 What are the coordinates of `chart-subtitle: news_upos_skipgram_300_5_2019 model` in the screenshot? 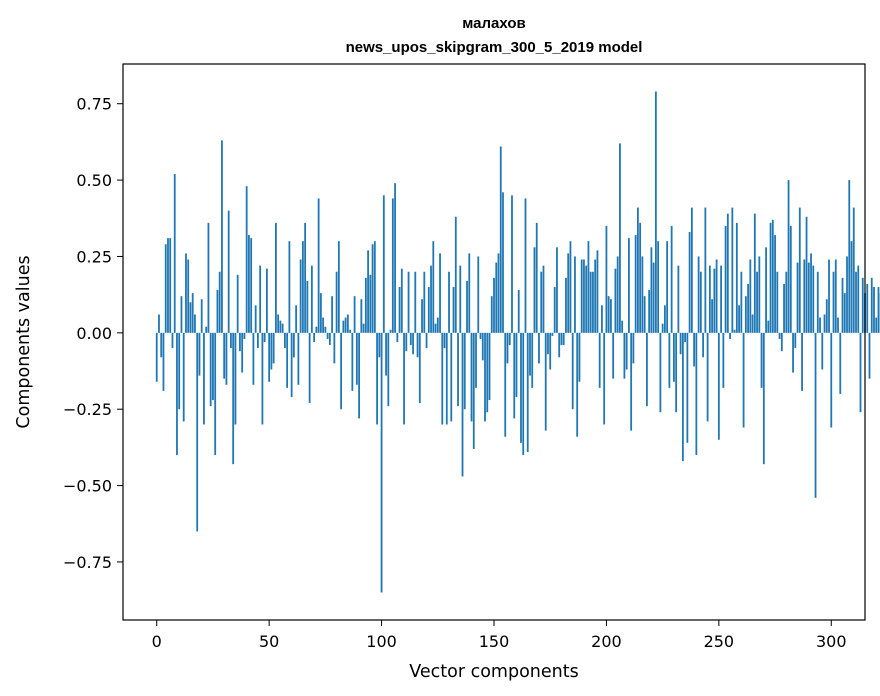 It's located at (494, 47).